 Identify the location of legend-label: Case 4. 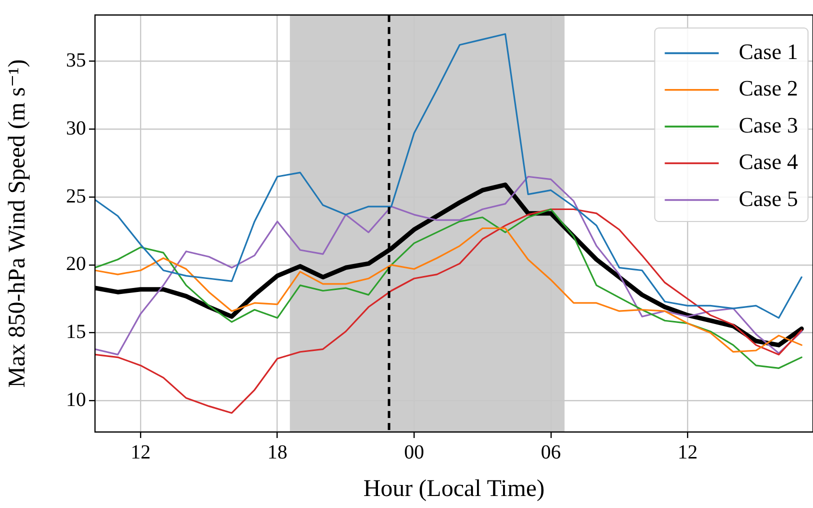
(768, 161).